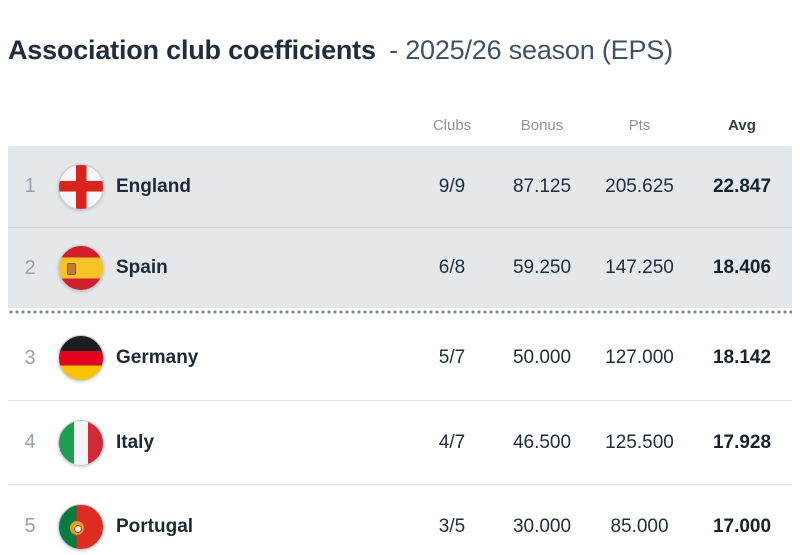 This screenshot has height=555, width=800. I want to click on bonus-value: 50.000, so click(542, 357).